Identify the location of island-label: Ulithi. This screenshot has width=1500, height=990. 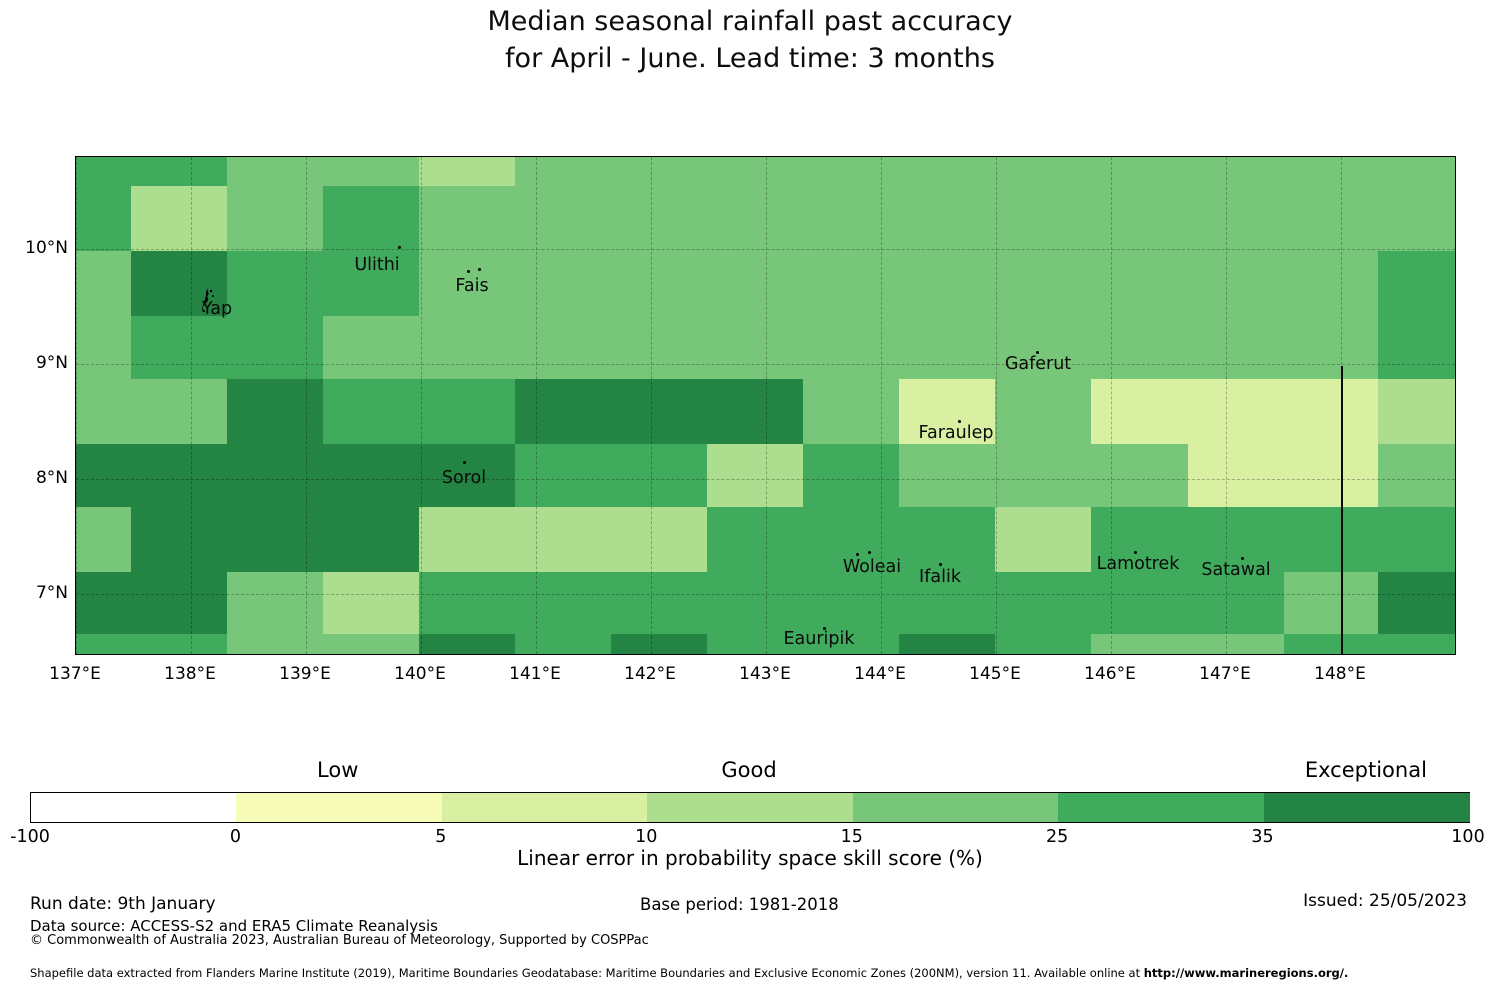
(377, 265).